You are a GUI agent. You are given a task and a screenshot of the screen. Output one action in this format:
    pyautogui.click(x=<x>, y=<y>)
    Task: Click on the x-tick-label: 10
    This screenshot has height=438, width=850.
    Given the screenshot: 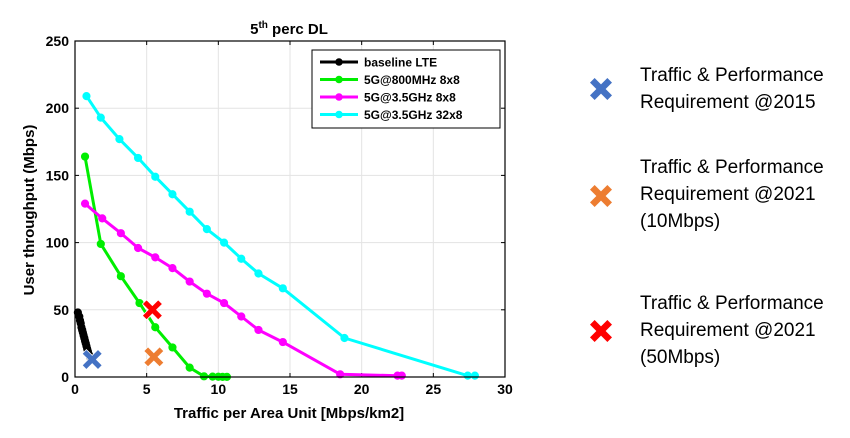 What is the action you would take?
    pyautogui.click(x=219, y=389)
    